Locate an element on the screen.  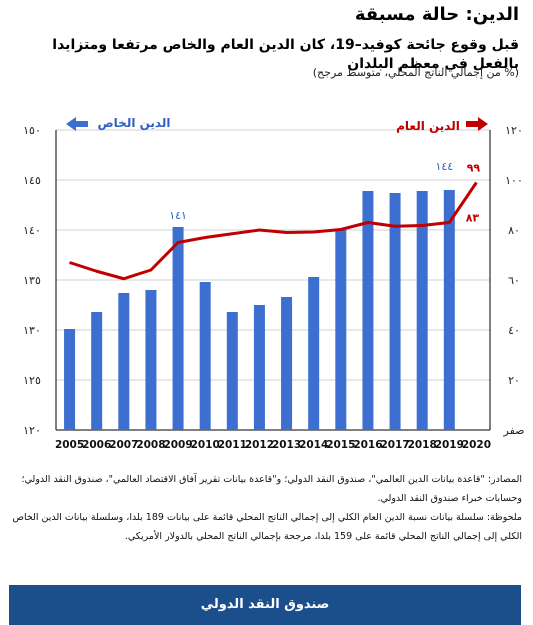
x-tick-label: 2020 is located at coordinates (476, 445).